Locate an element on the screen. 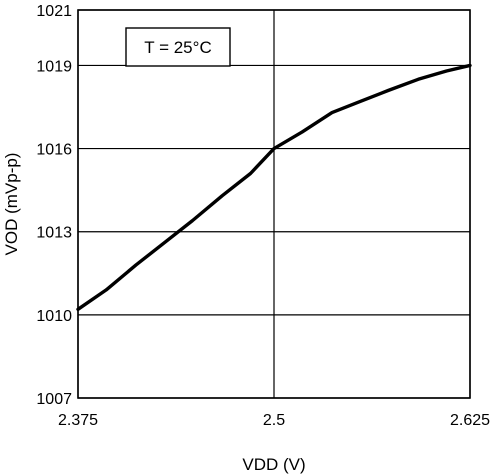 The image size is (494, 476). y-tick-label: 1010 is located at coordinates (54, 316).